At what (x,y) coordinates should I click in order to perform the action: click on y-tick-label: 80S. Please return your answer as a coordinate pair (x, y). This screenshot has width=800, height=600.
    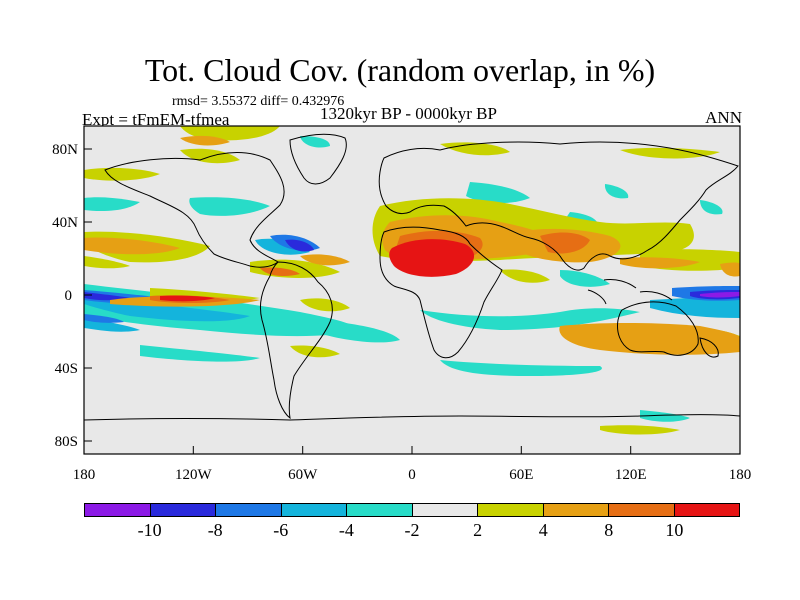
    Looking at the image, I should click on (66, 442).